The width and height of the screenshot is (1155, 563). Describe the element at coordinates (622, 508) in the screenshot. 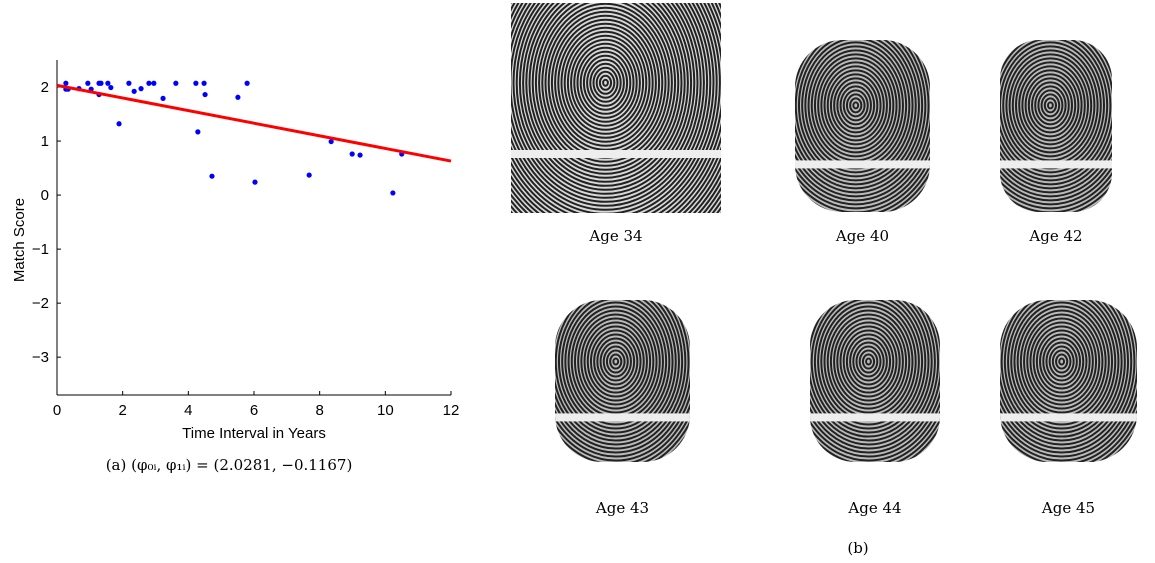

I see `age-label: Age 43` at that location.